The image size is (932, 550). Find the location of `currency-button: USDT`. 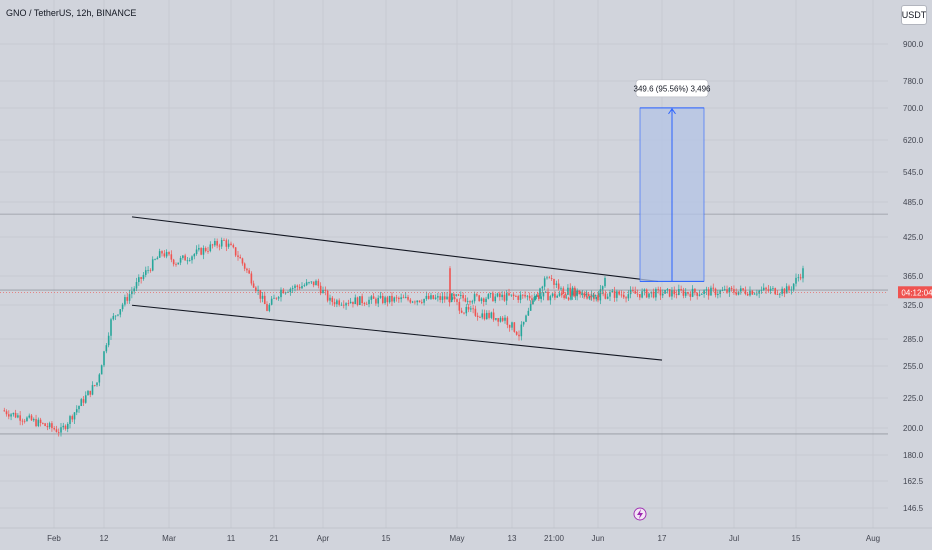

currency-button: USDT is located at coordinates (914, 15).